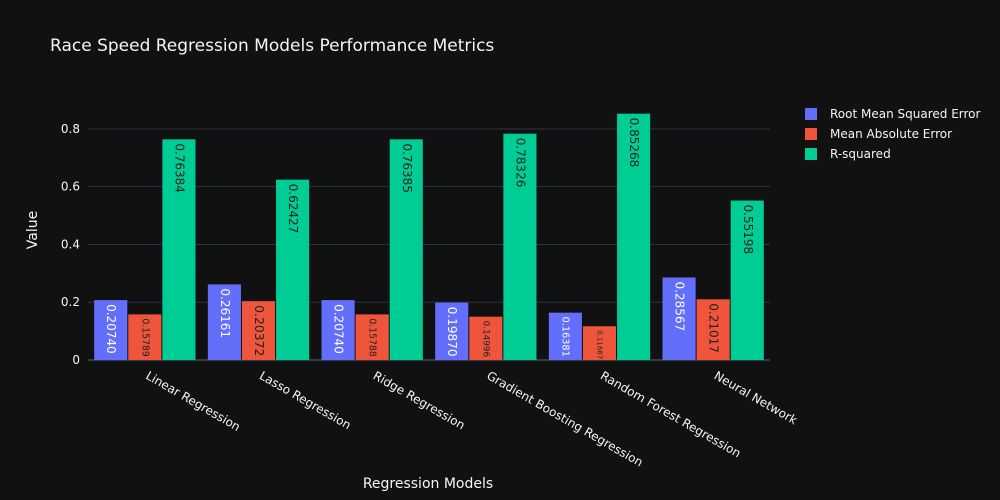 This screenshot has width=1000, height=500. What do you see at coordinates (225, 313) in the screenshot?
I see `bar-value-label: 0.26161` at bounding box center [225, 313].